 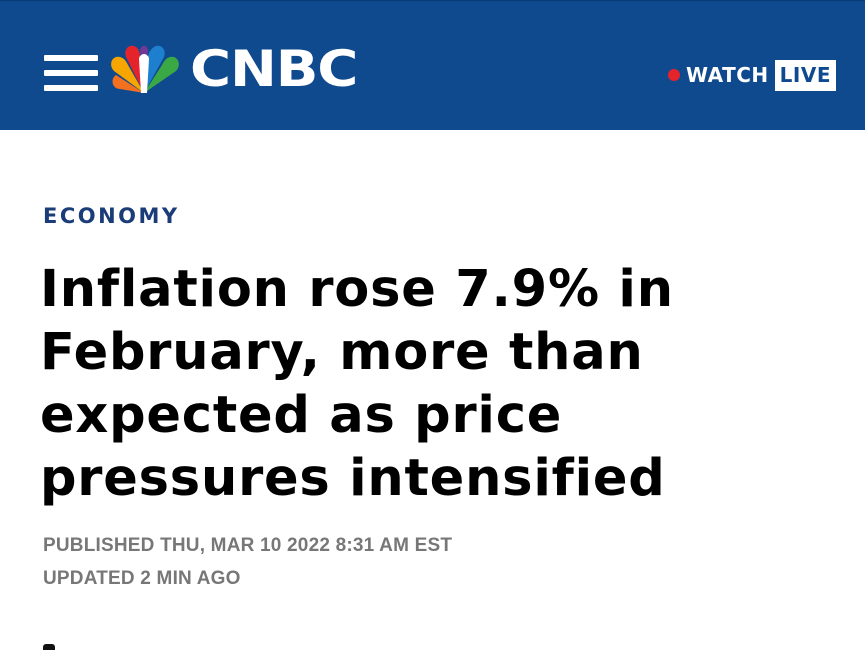 What do you see at coordinates (58, 645) in the screenshot?
I see `body-text-start` at bounding box center [58, 645].